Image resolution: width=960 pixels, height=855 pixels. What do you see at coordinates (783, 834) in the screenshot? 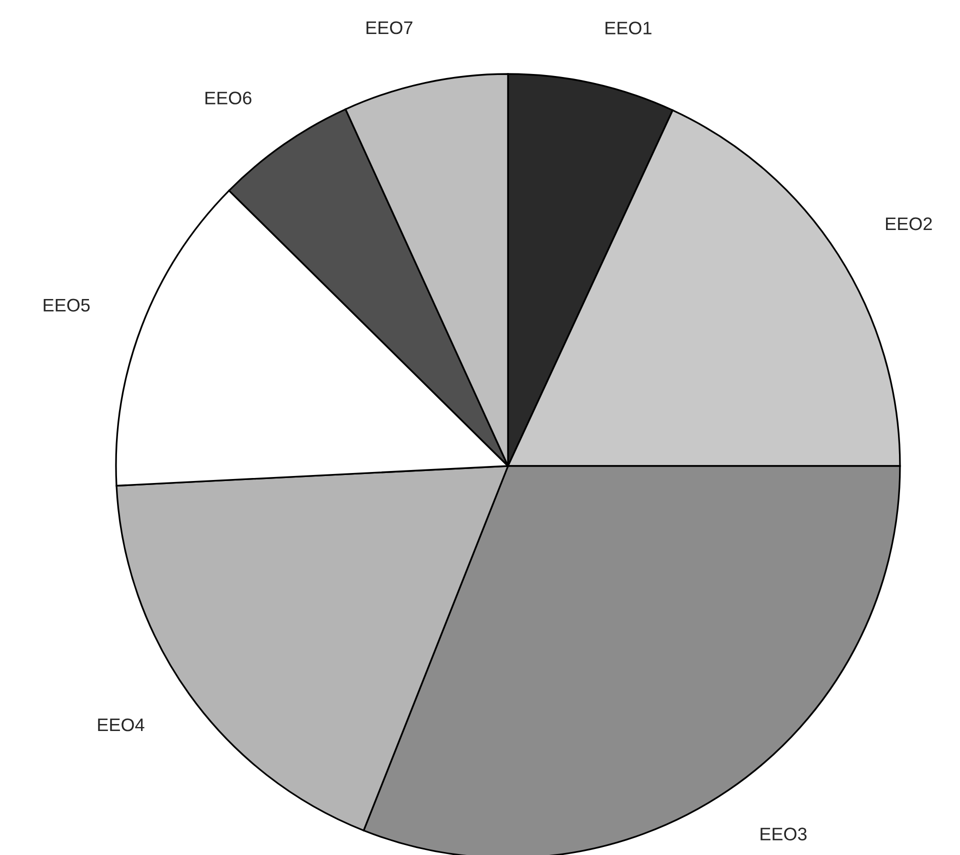
I see `slice-label: EEO3` at bounding box center [783, 834].